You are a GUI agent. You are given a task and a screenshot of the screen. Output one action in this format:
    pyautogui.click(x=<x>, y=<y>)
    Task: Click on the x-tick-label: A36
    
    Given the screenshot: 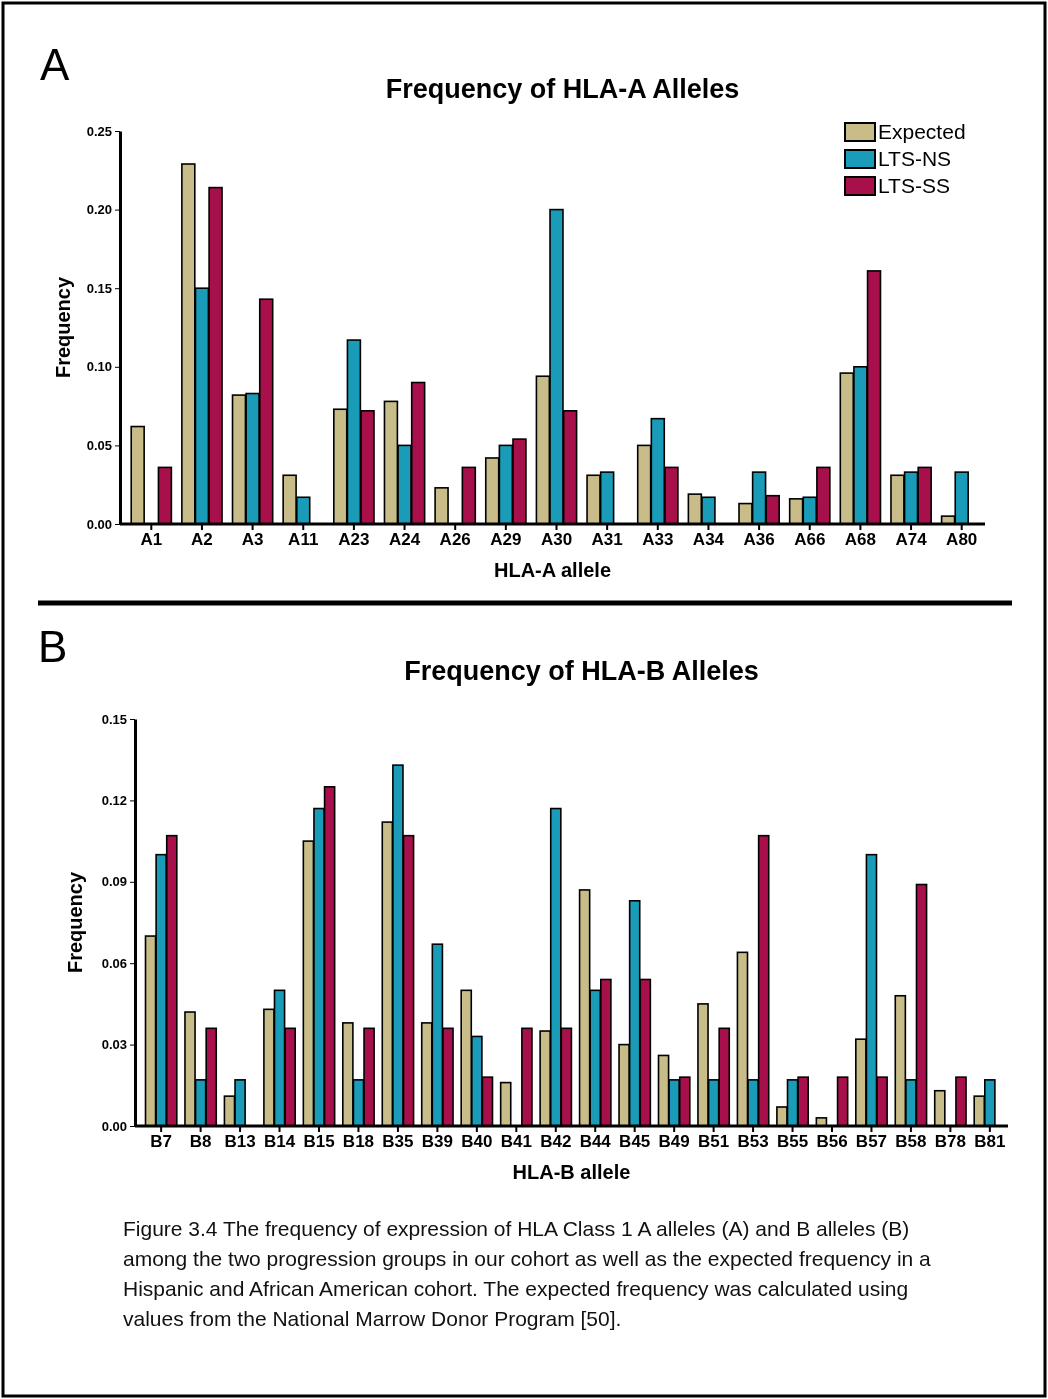 What is the action you would take?
    pyautogui.click(x=759, y=540)
    